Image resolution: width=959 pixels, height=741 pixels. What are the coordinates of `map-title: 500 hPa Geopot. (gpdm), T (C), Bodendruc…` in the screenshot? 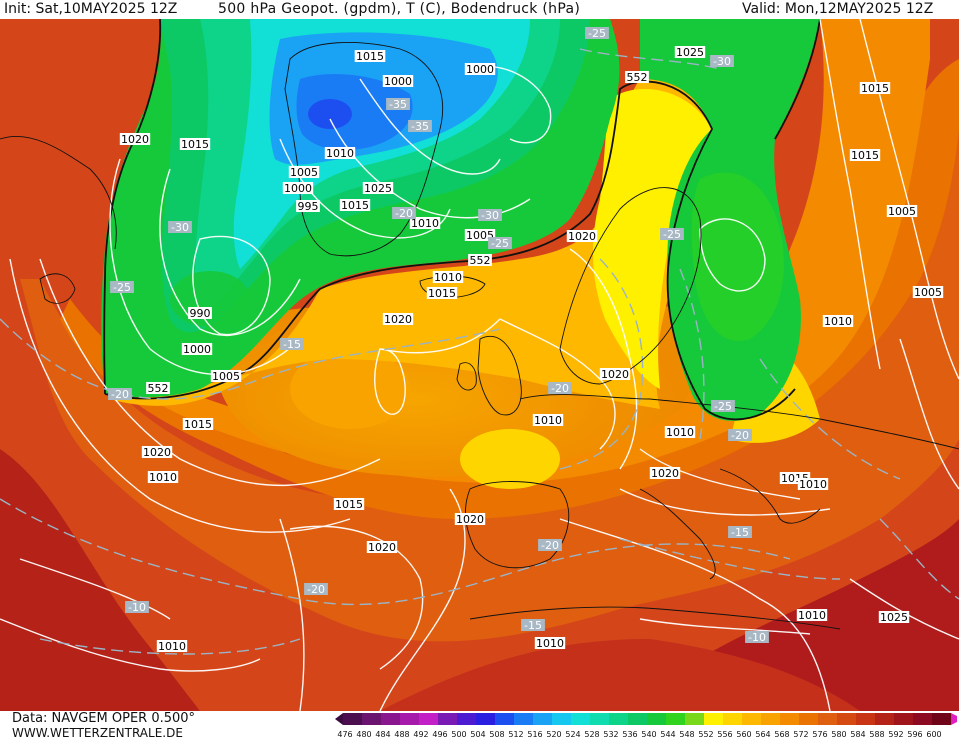 It's located at (399, 9).